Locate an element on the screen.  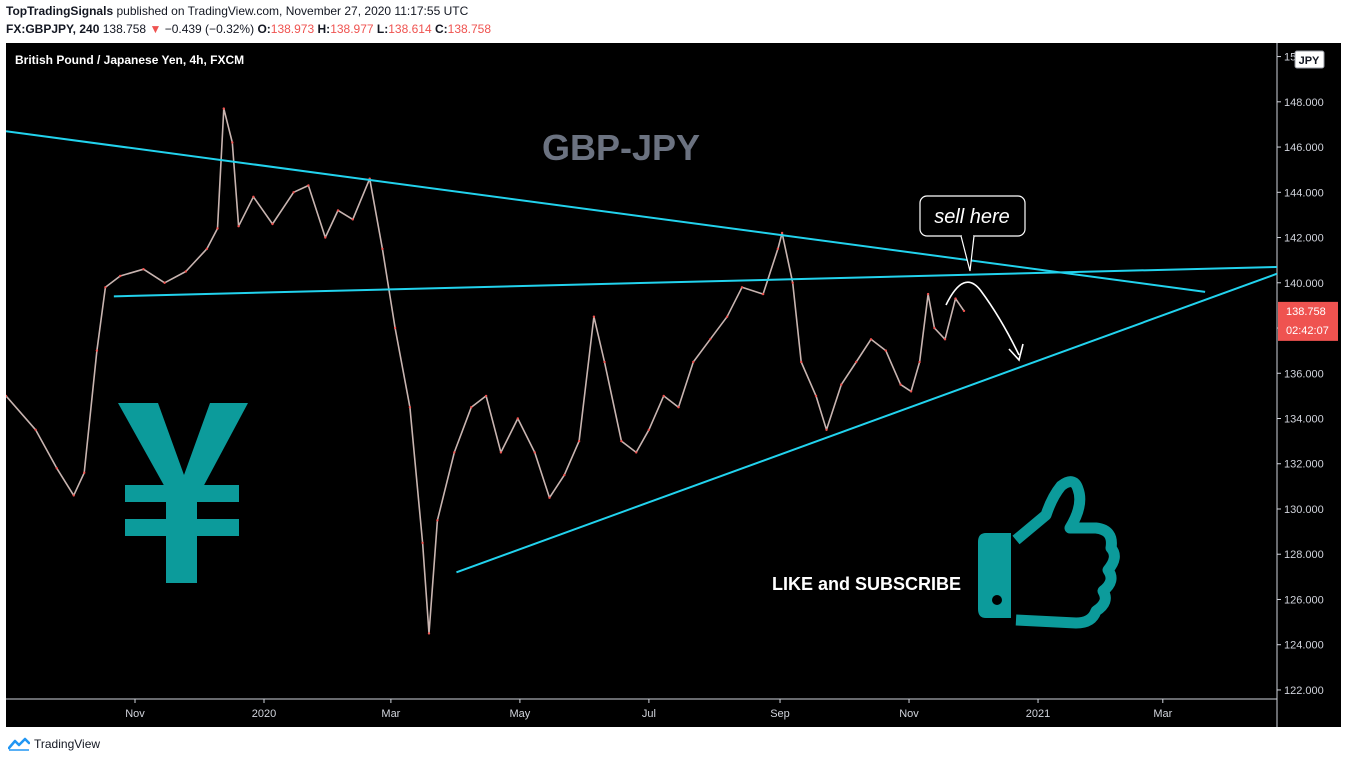
forecast-arrow-path is located at coordinates (982, 318).